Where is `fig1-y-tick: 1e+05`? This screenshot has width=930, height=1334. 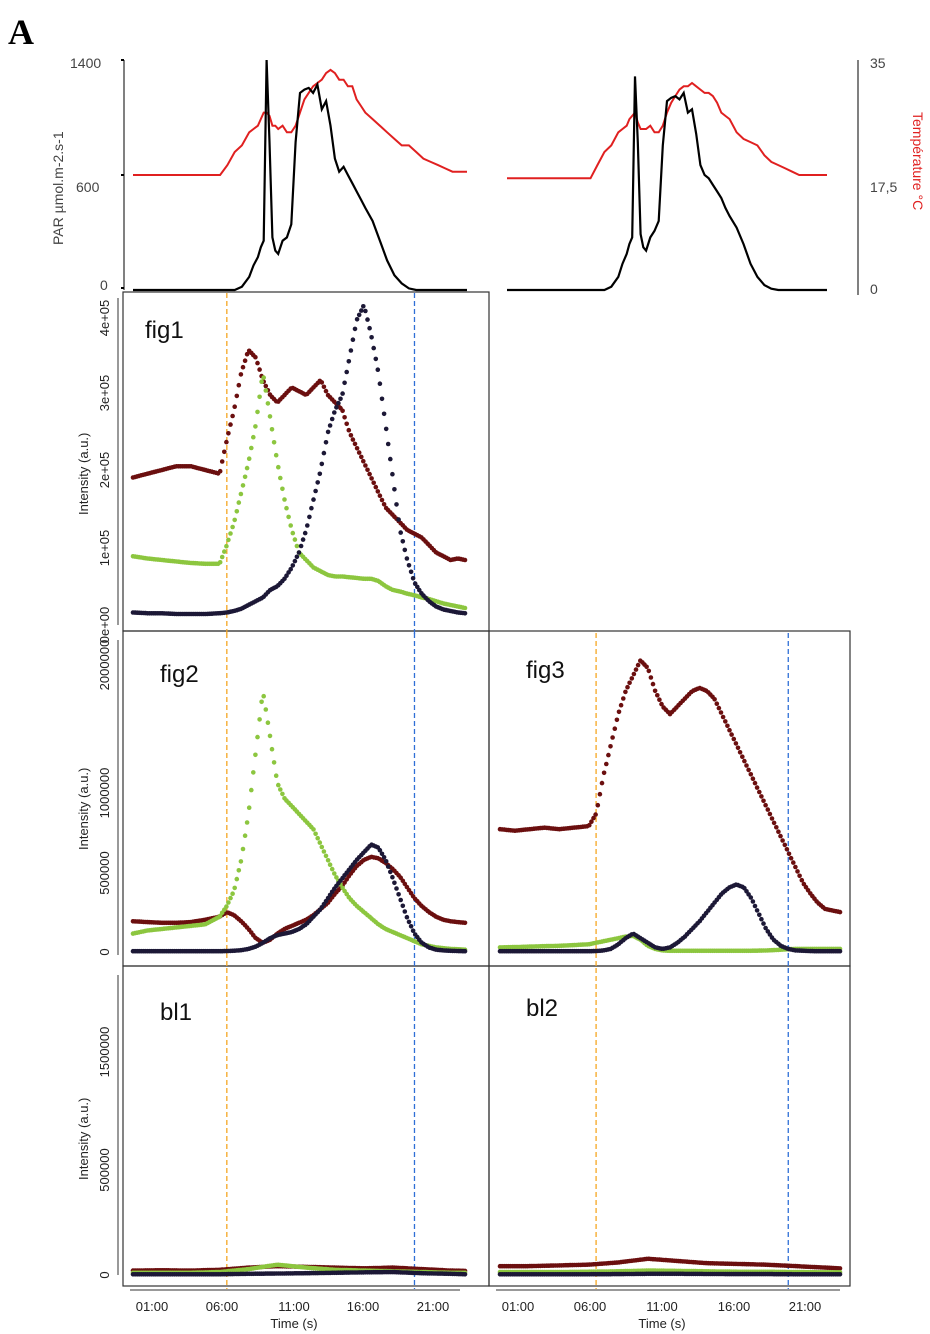 fig1-y-tick: 1e+05 is located at coordinates (104, 548).